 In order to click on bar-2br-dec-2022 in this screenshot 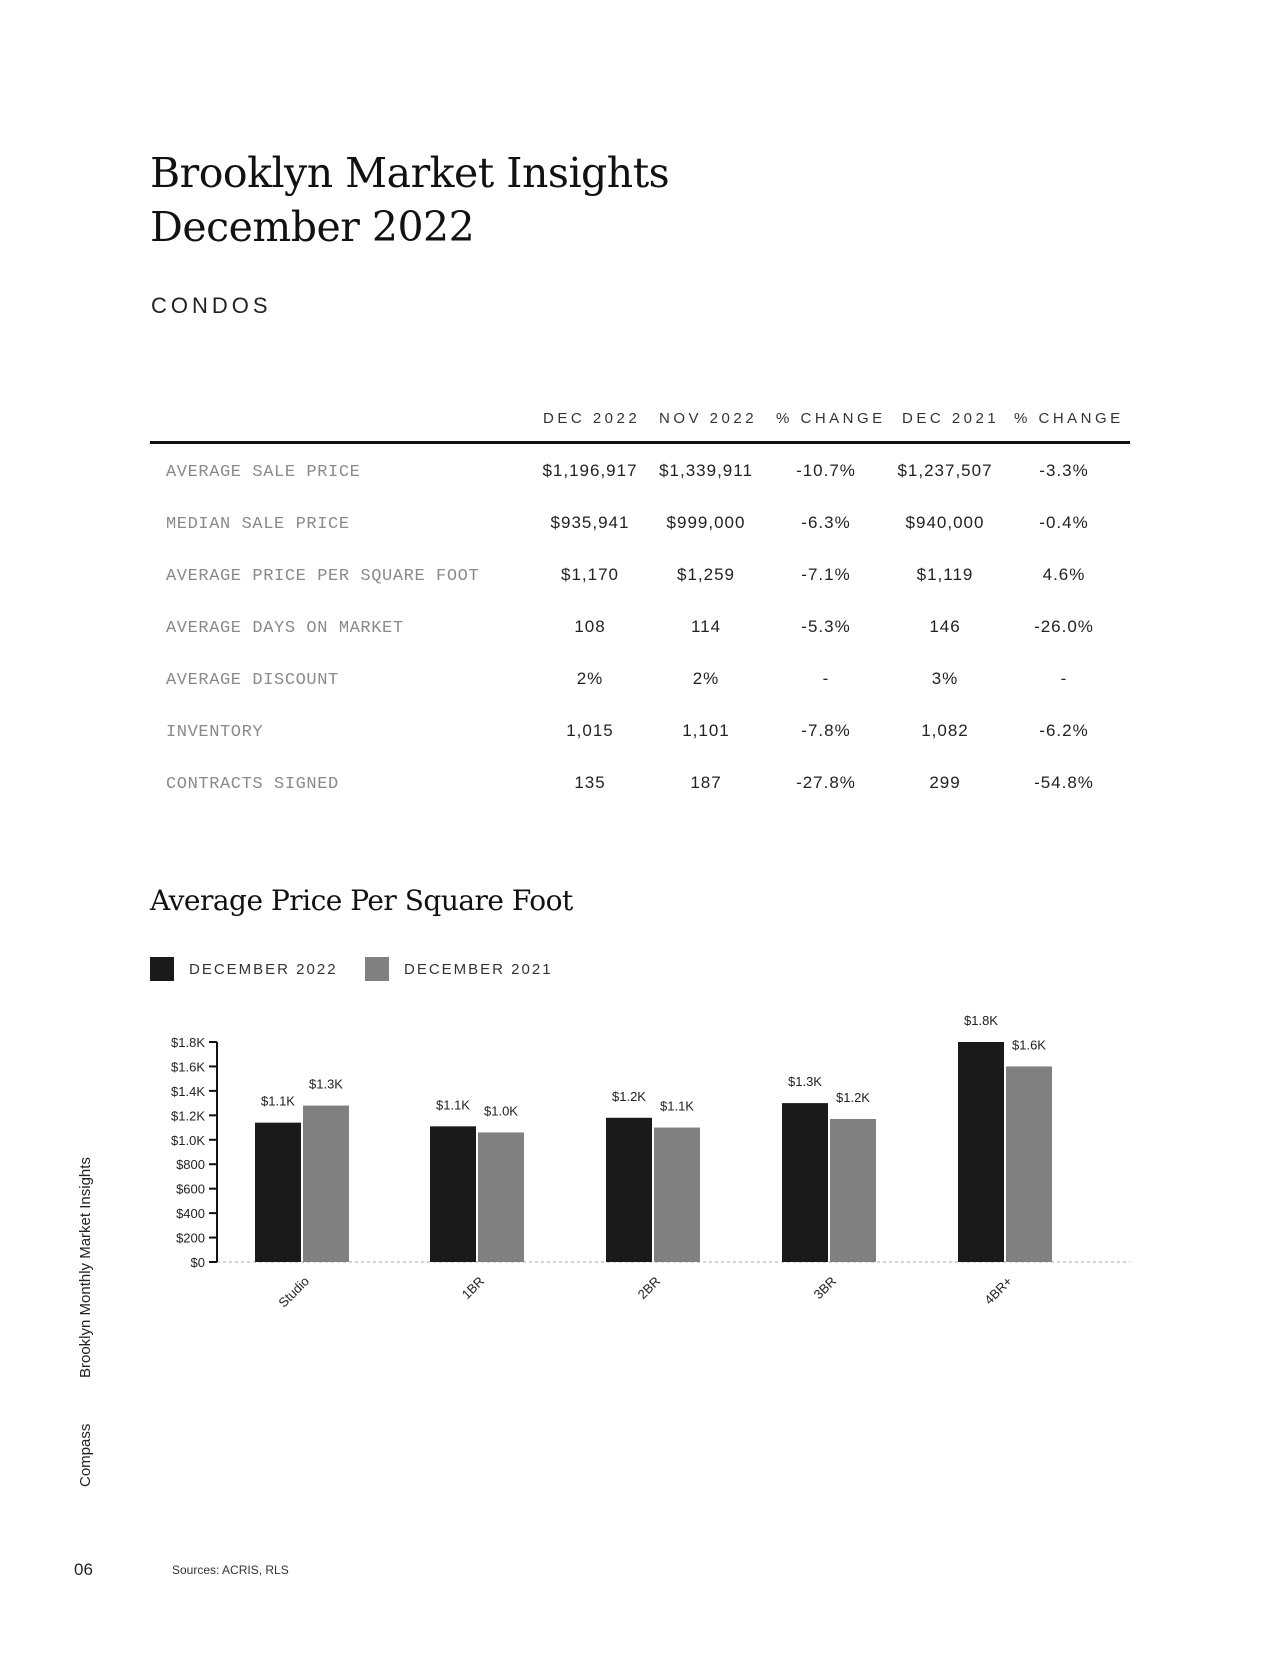, I will do `click(629, 1189)`.